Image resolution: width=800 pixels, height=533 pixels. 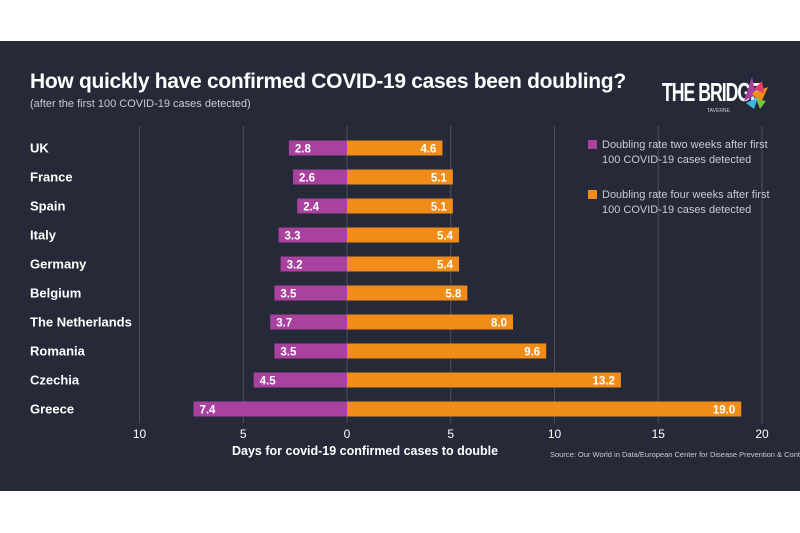 I want to click on legend-swatch-two-weeks, so click(x=592, y=144).